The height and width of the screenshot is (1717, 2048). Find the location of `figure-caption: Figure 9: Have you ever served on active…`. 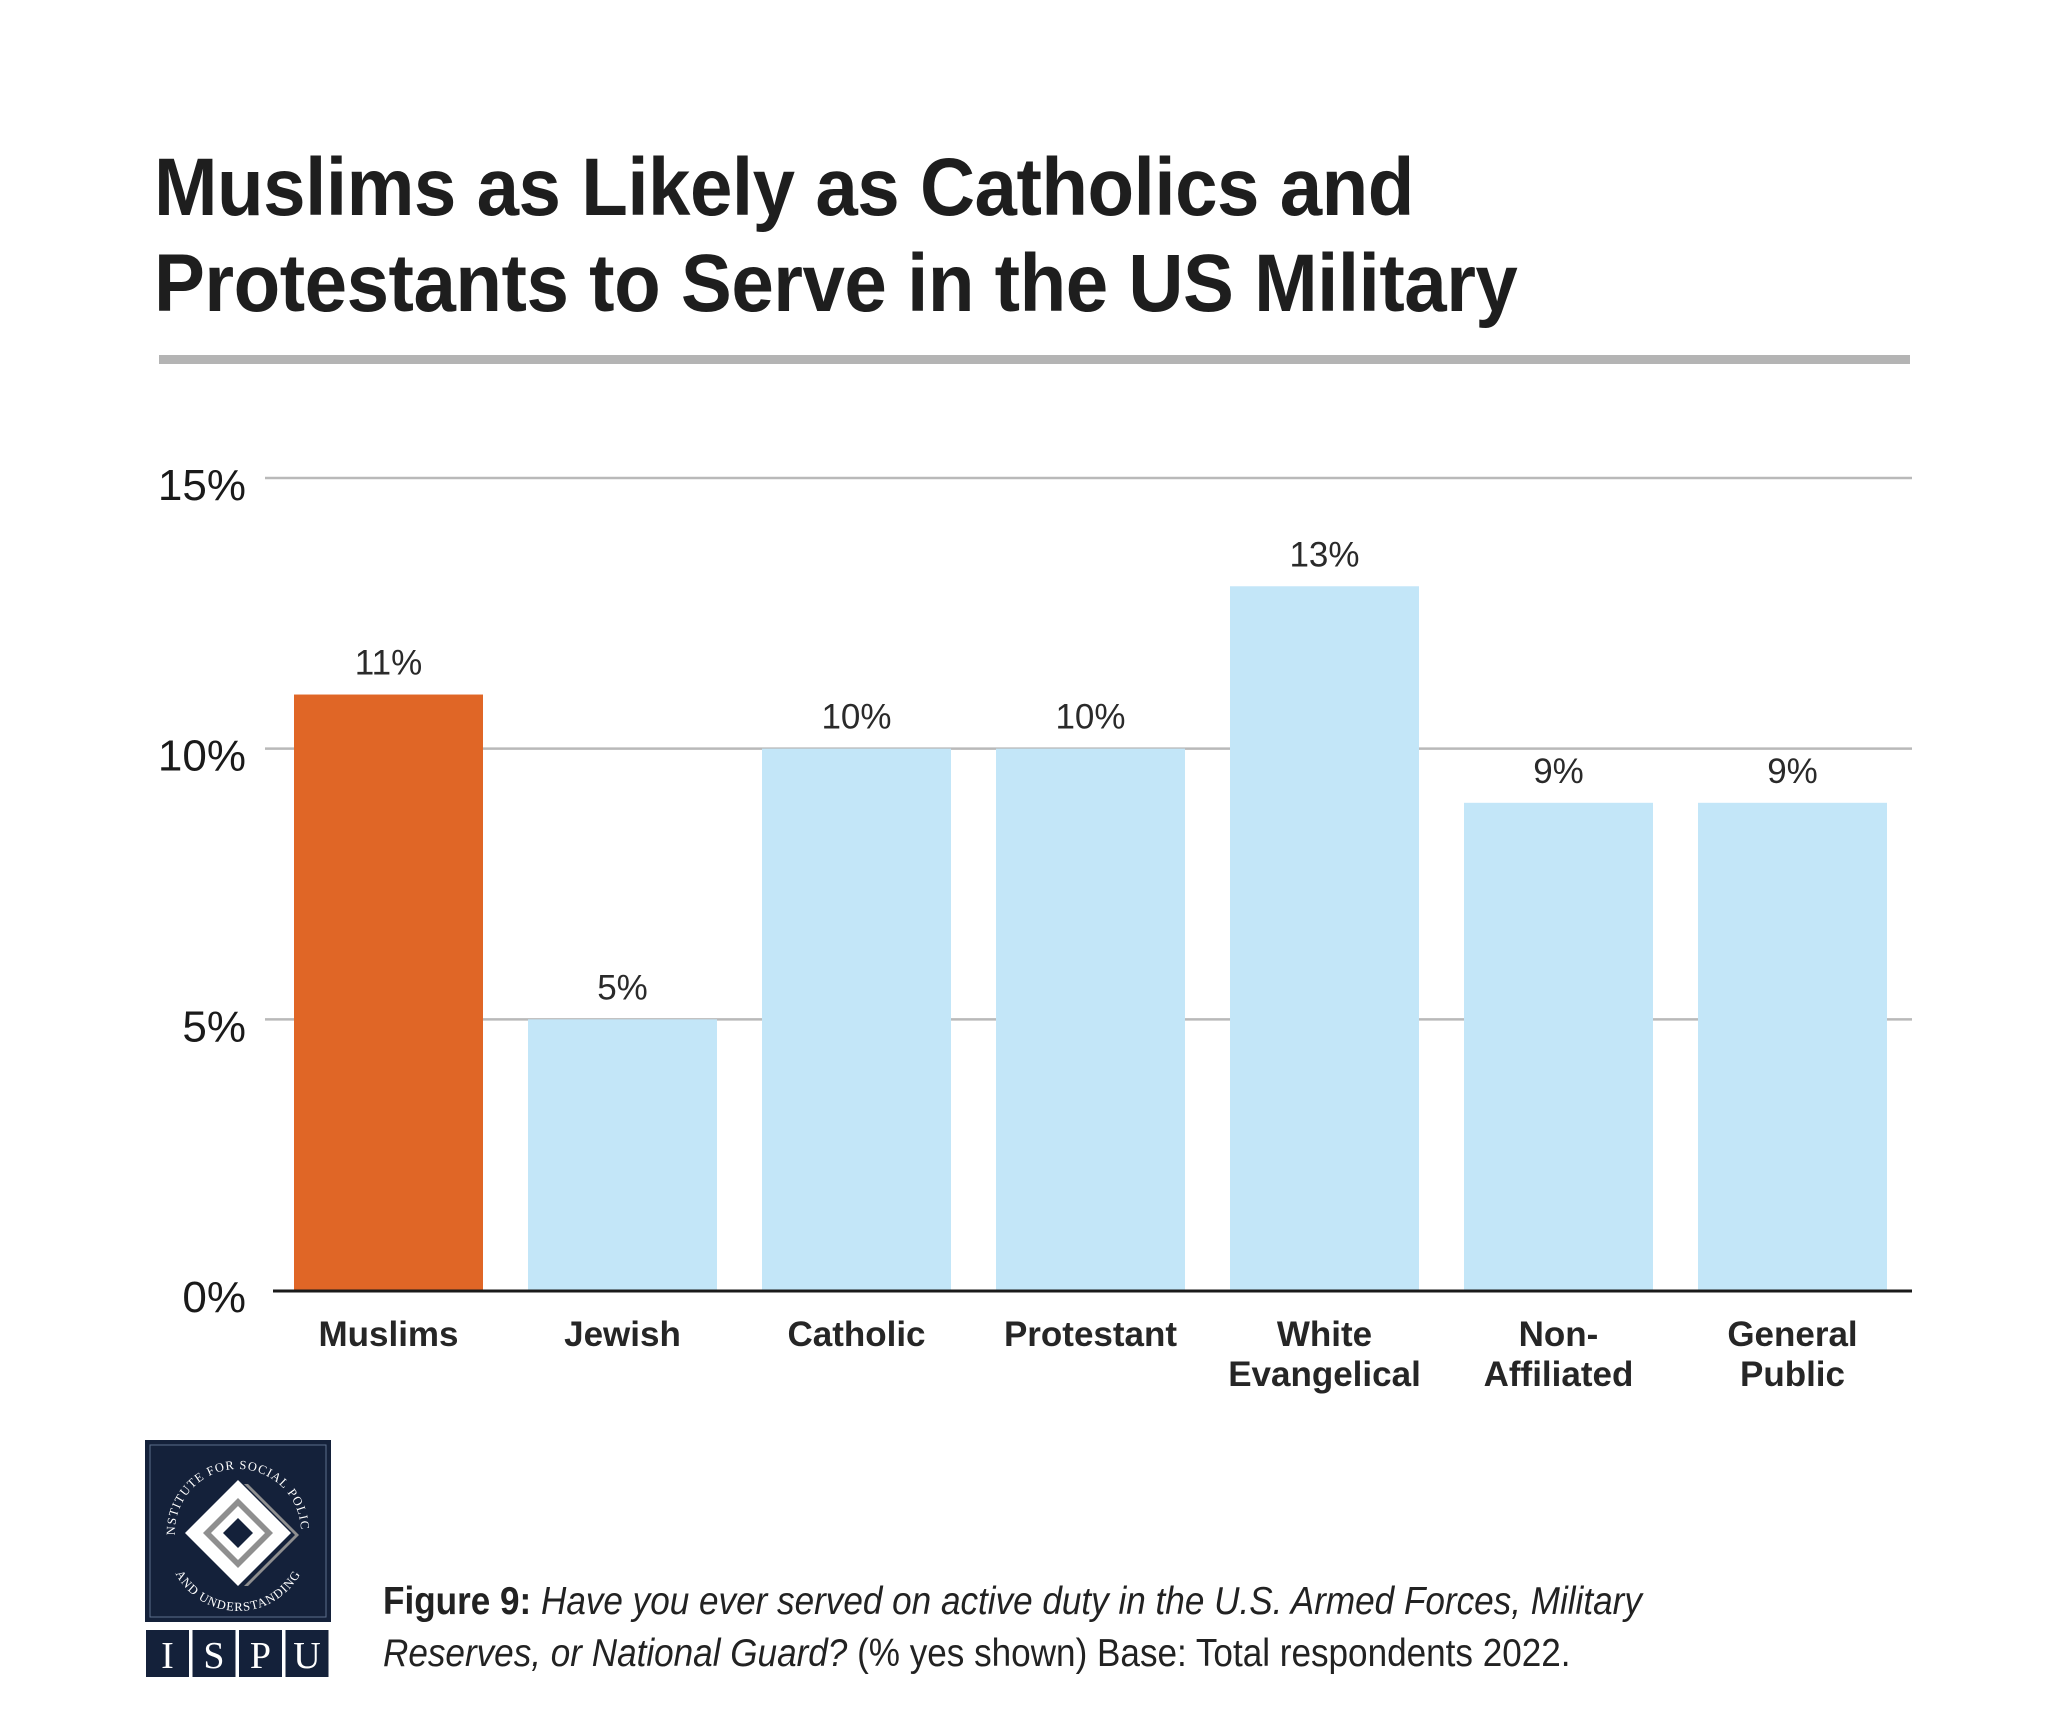

figure-caption: Figure 9: Have you ever served on active… is located at coordinates (1085, 1628).